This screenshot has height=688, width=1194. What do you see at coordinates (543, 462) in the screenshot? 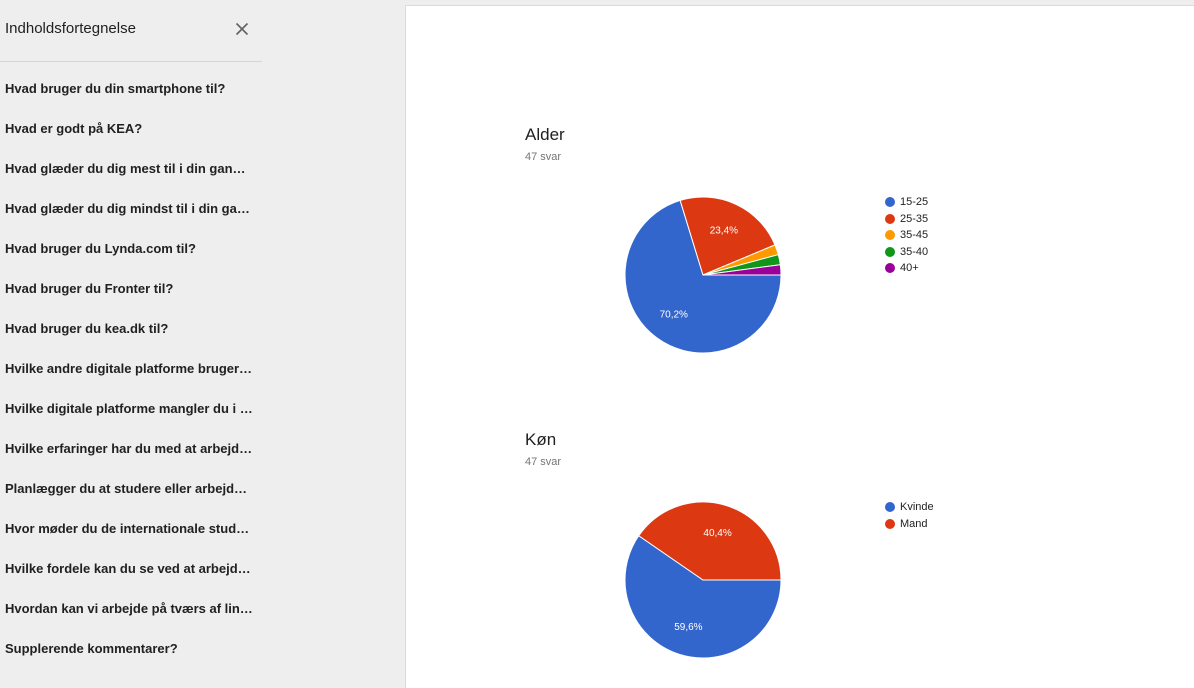
I see `response-count-kon: 47 svar` at bounding box center [543, 462].